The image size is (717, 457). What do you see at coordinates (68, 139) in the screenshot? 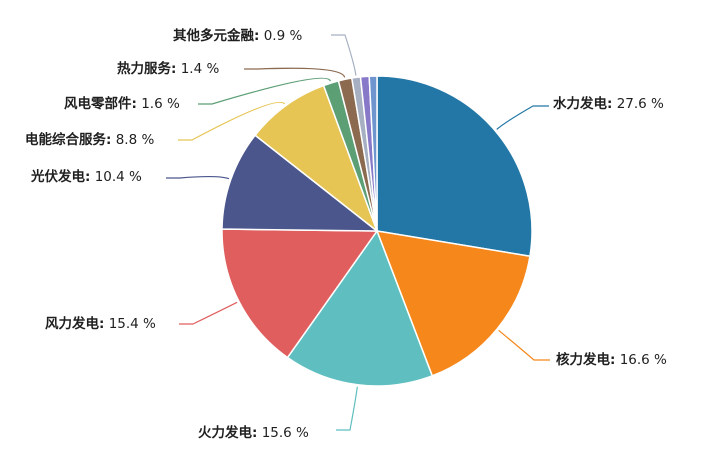
I see `slice-label-name: 电能综合服务:` at bounding box center [68, 139].